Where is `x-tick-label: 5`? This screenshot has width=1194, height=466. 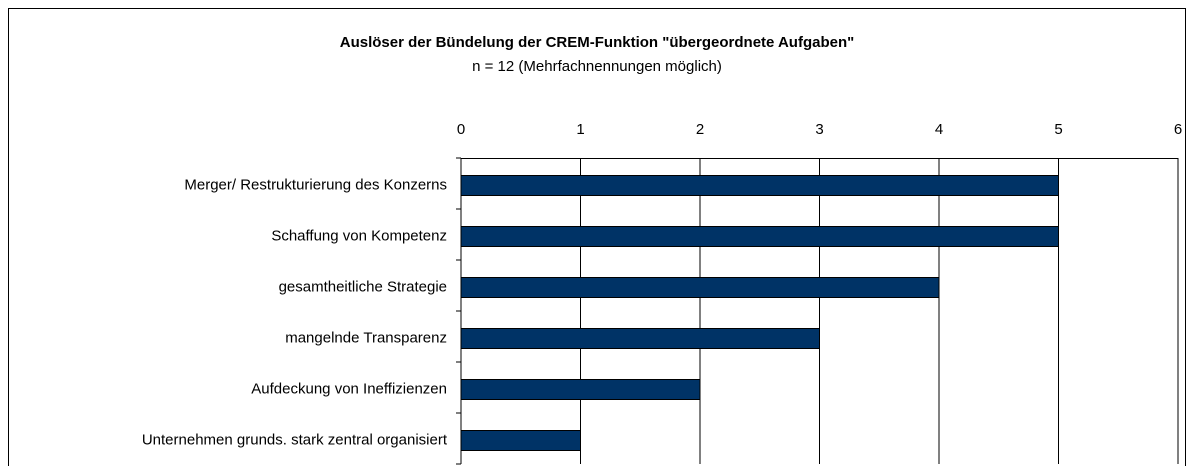
x-tick-label: 5 is located at coordinates (1058, 129).